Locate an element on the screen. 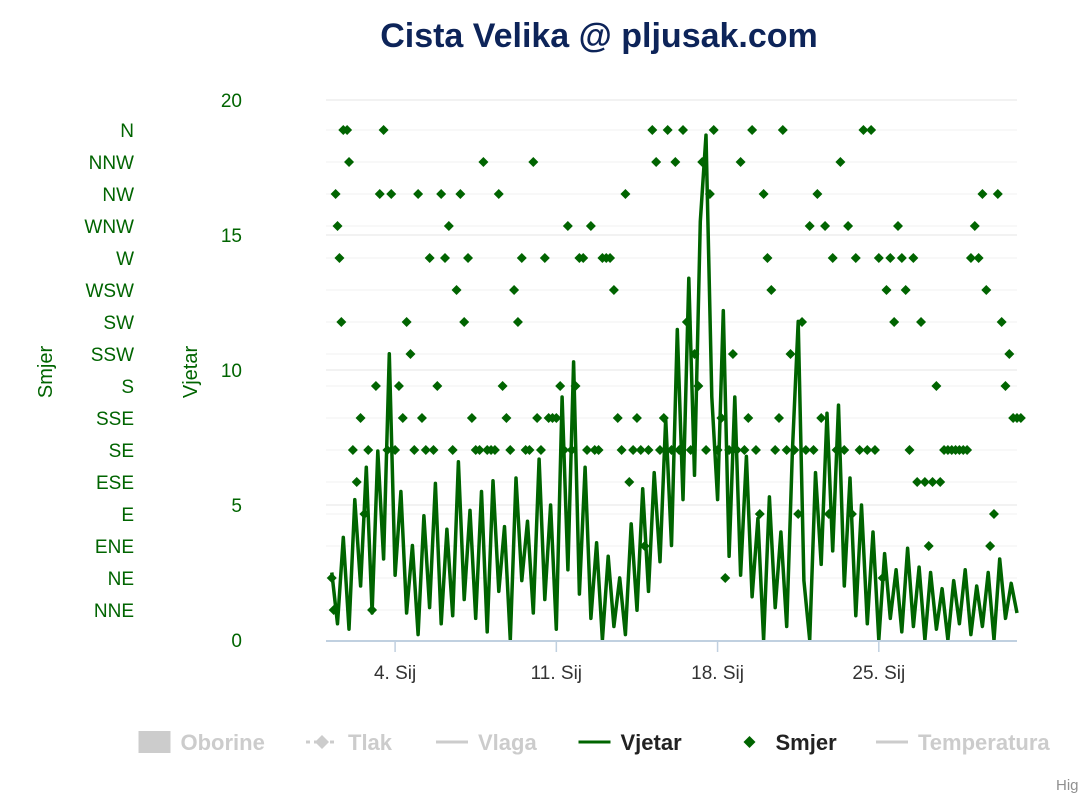 The width and height of the screenshot is (1078, 800). y-tick-label-direction: NW is located at coordinates (118, 195).